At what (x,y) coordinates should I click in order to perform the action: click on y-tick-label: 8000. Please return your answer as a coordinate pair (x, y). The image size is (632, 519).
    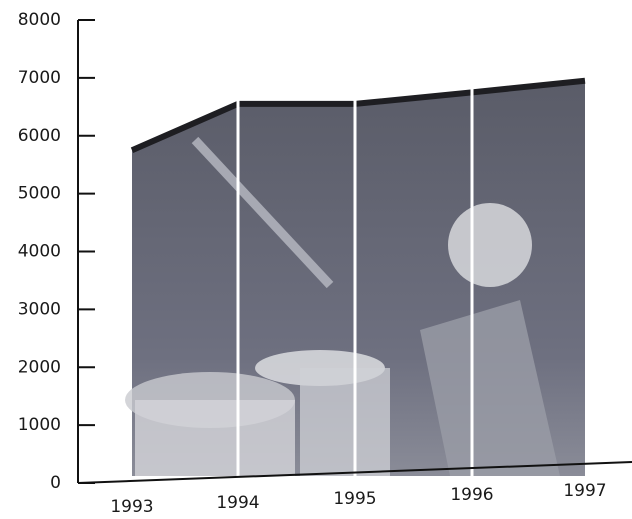
    Looking at the image, I should click on (39, 20).